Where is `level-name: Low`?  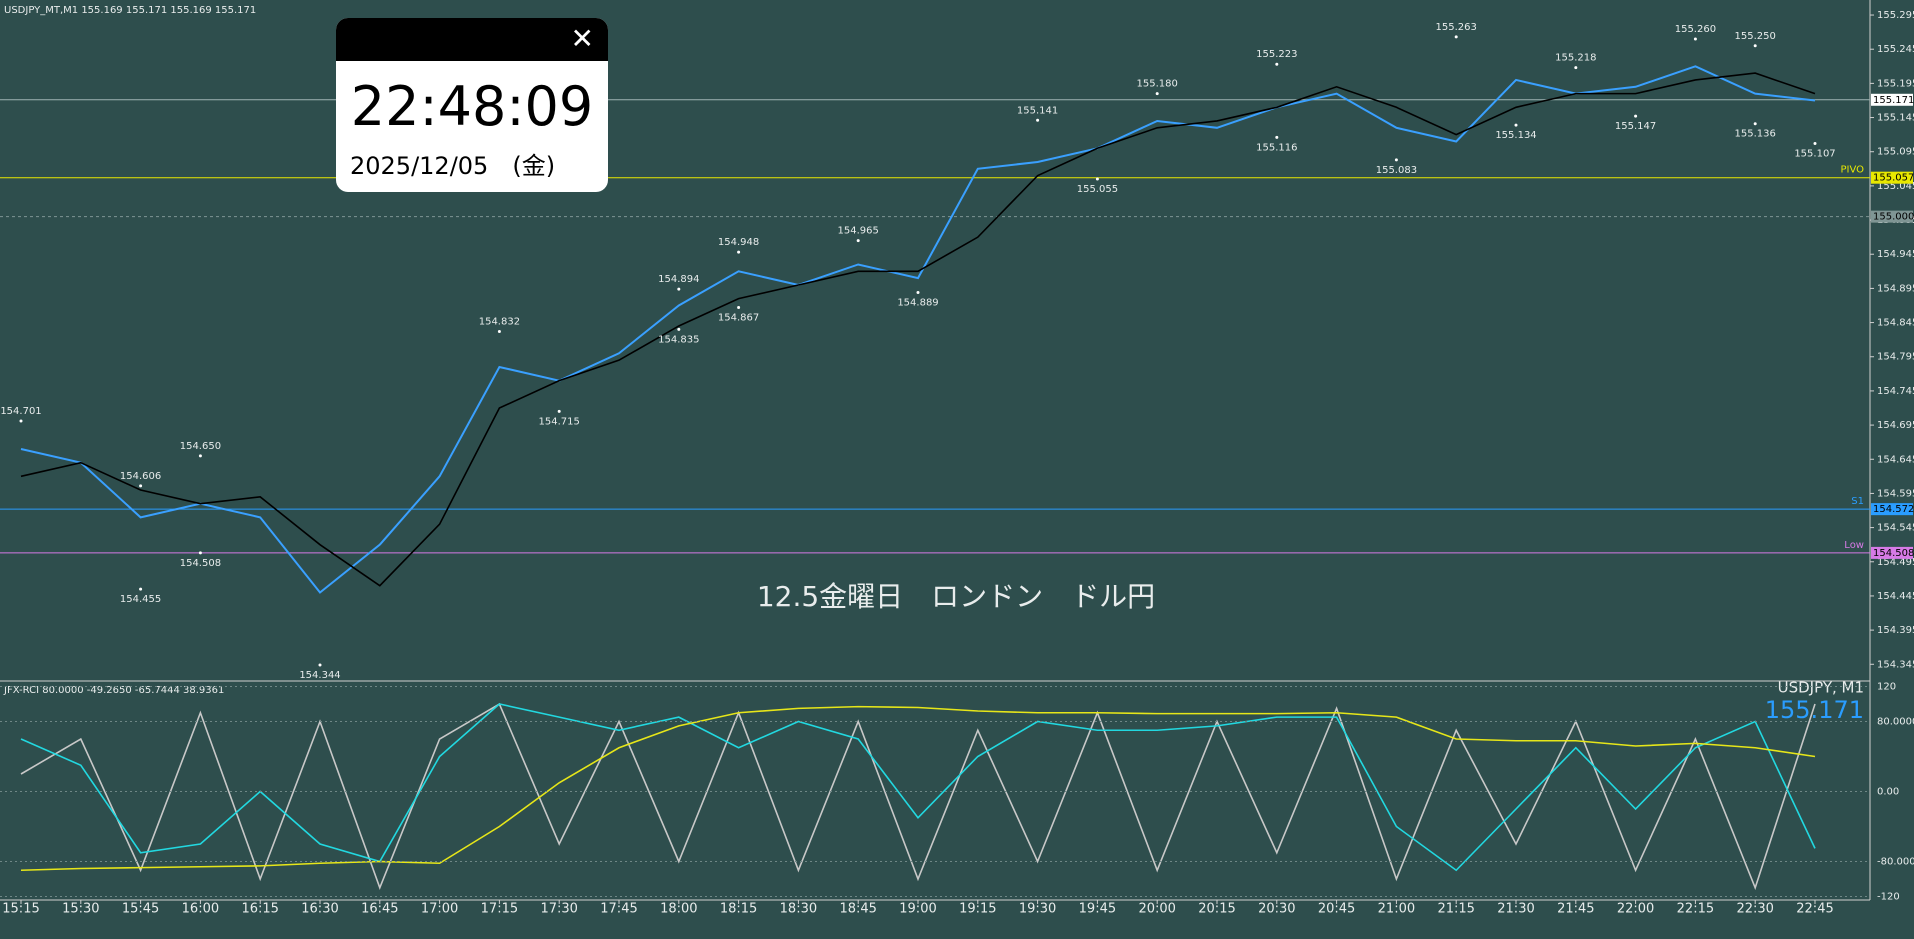 level-name: Low is located at coordinates (1854, 545).